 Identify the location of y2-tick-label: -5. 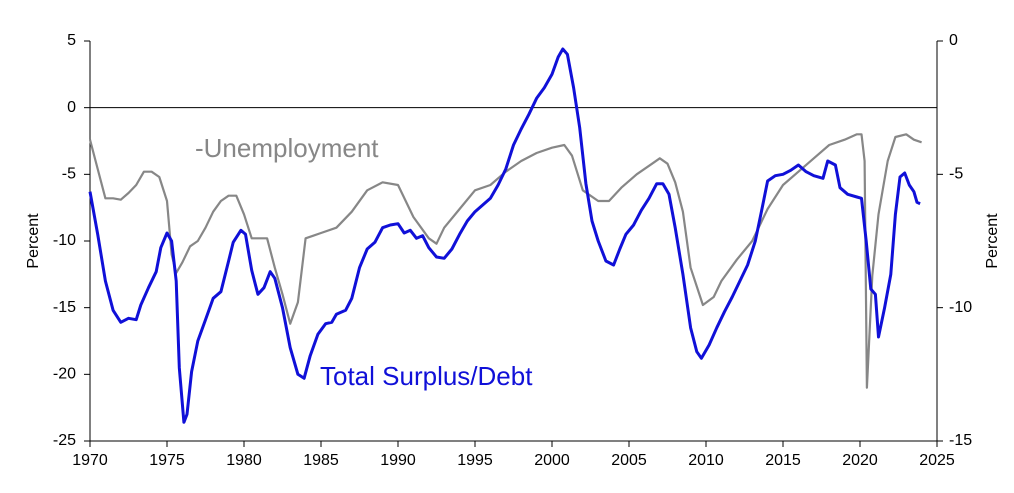
(956, 174).